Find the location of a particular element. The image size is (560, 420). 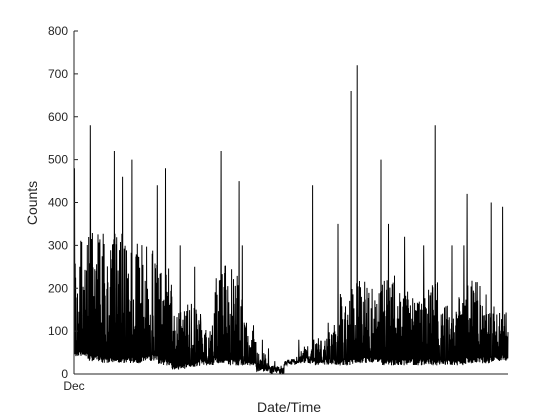

y-tick-label: 800 is located at coordinates (58, 31).